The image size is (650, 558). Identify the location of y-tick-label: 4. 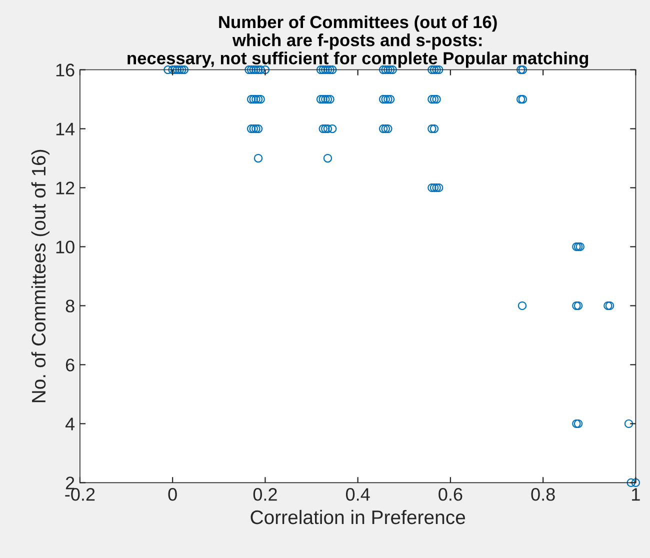
(70, 424).